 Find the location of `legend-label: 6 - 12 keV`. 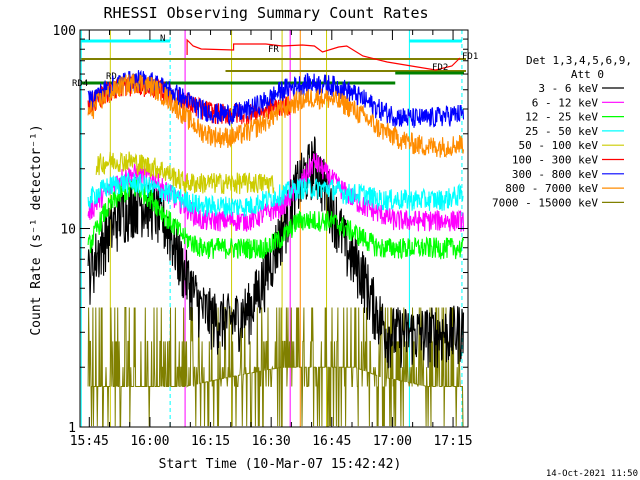

legend-label: 6 - 12 keV is located at coordinates (565, 102).